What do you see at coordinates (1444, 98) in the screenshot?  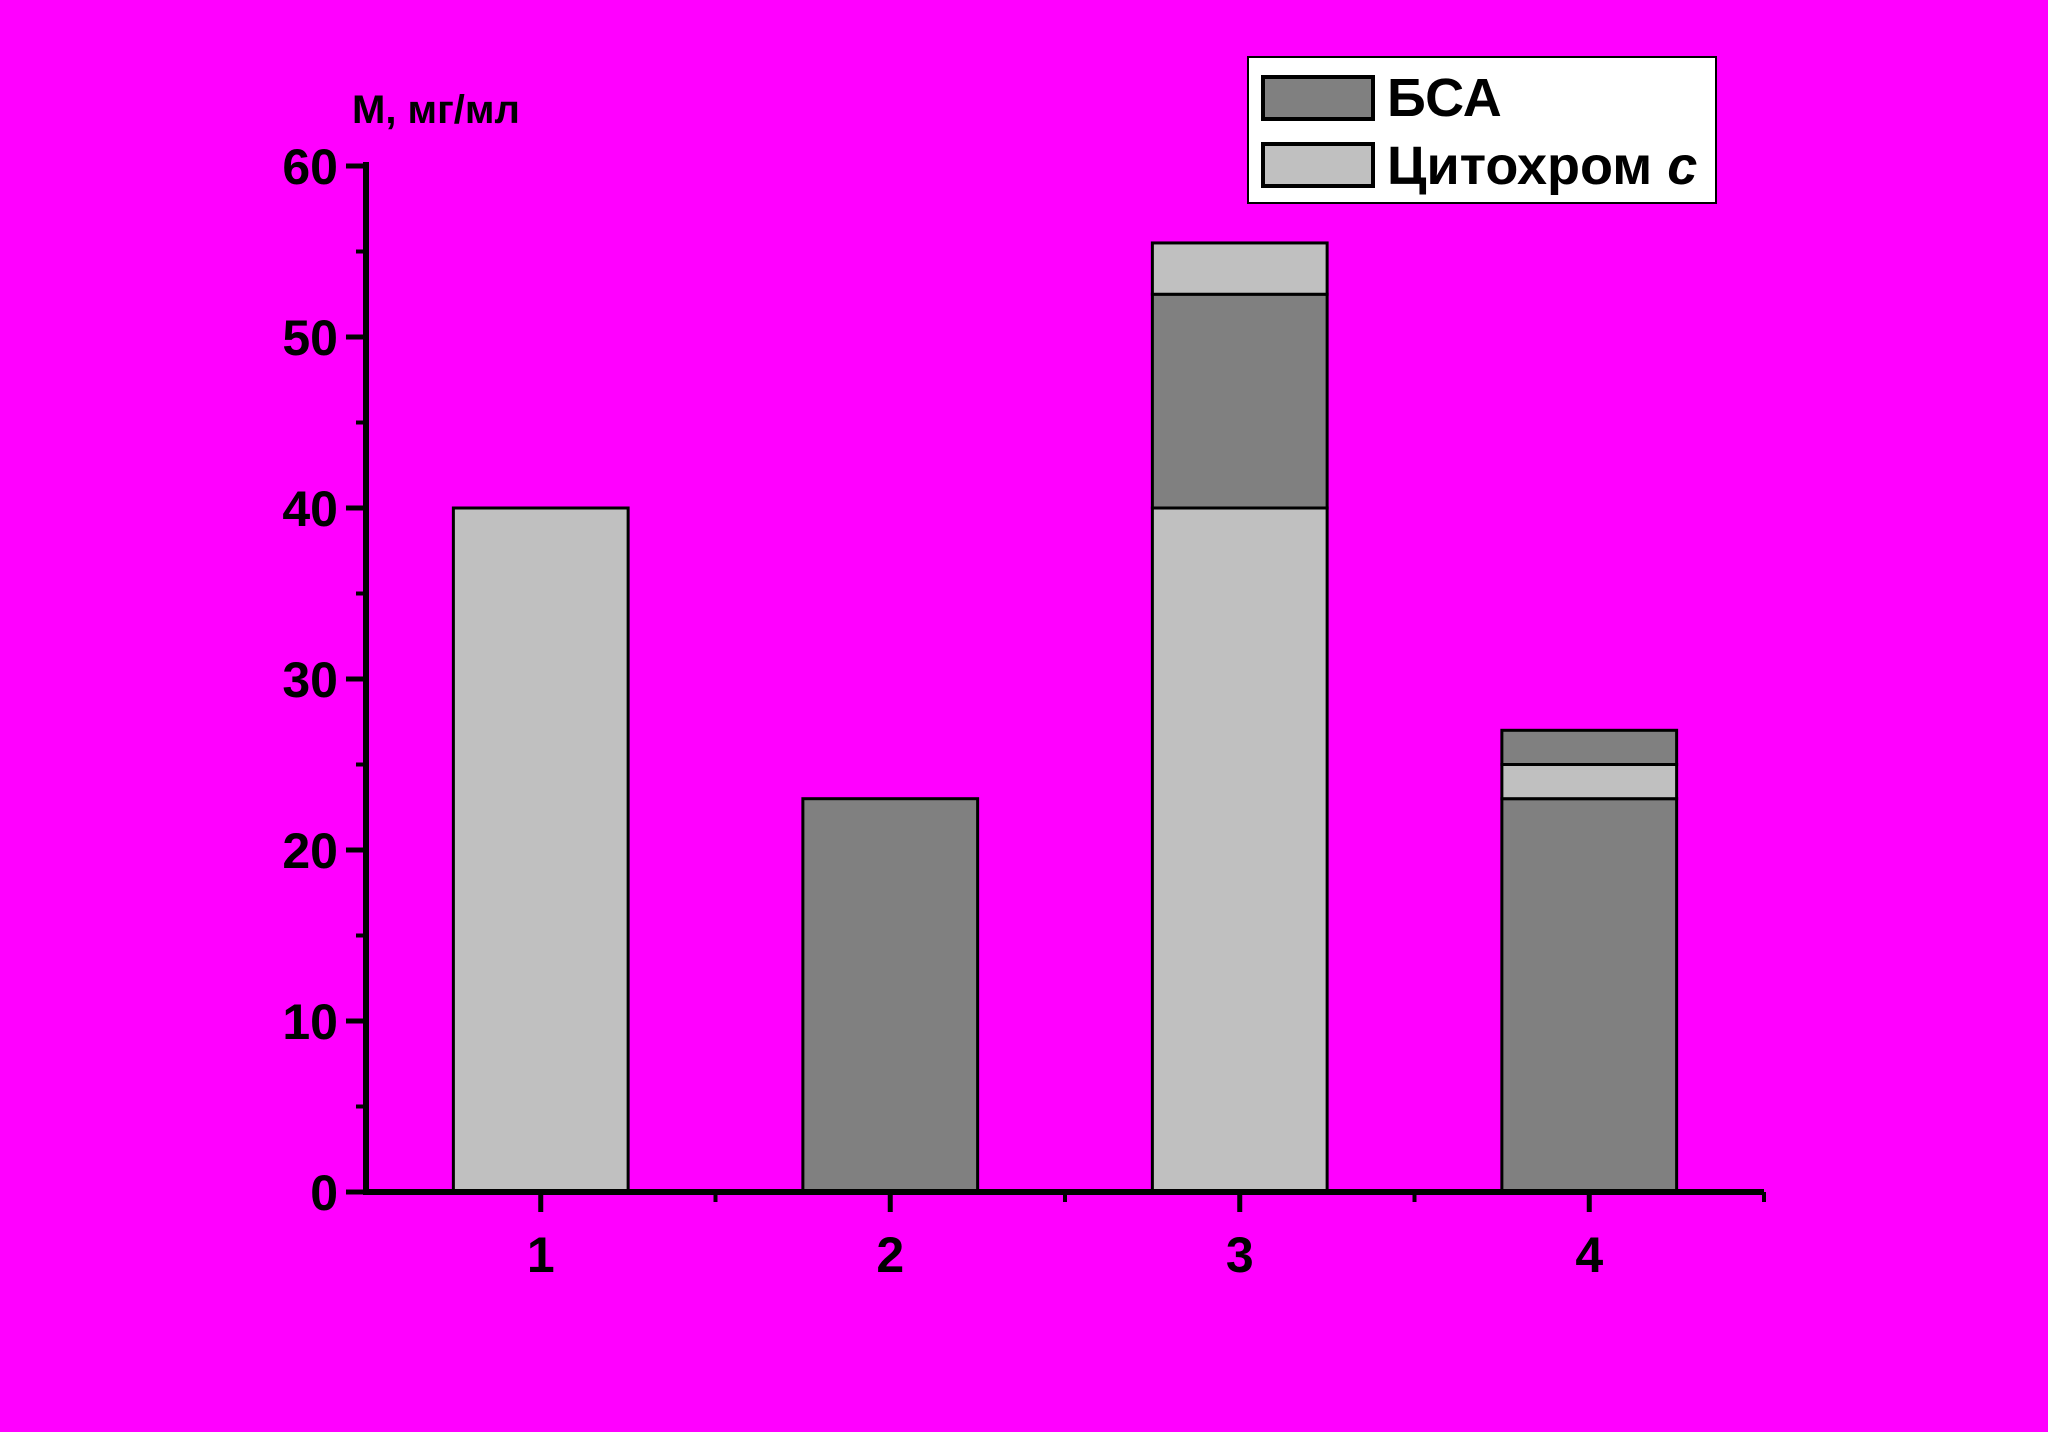 I see `legend-label-bsa: БСА` at bounding box center [1444, 98].